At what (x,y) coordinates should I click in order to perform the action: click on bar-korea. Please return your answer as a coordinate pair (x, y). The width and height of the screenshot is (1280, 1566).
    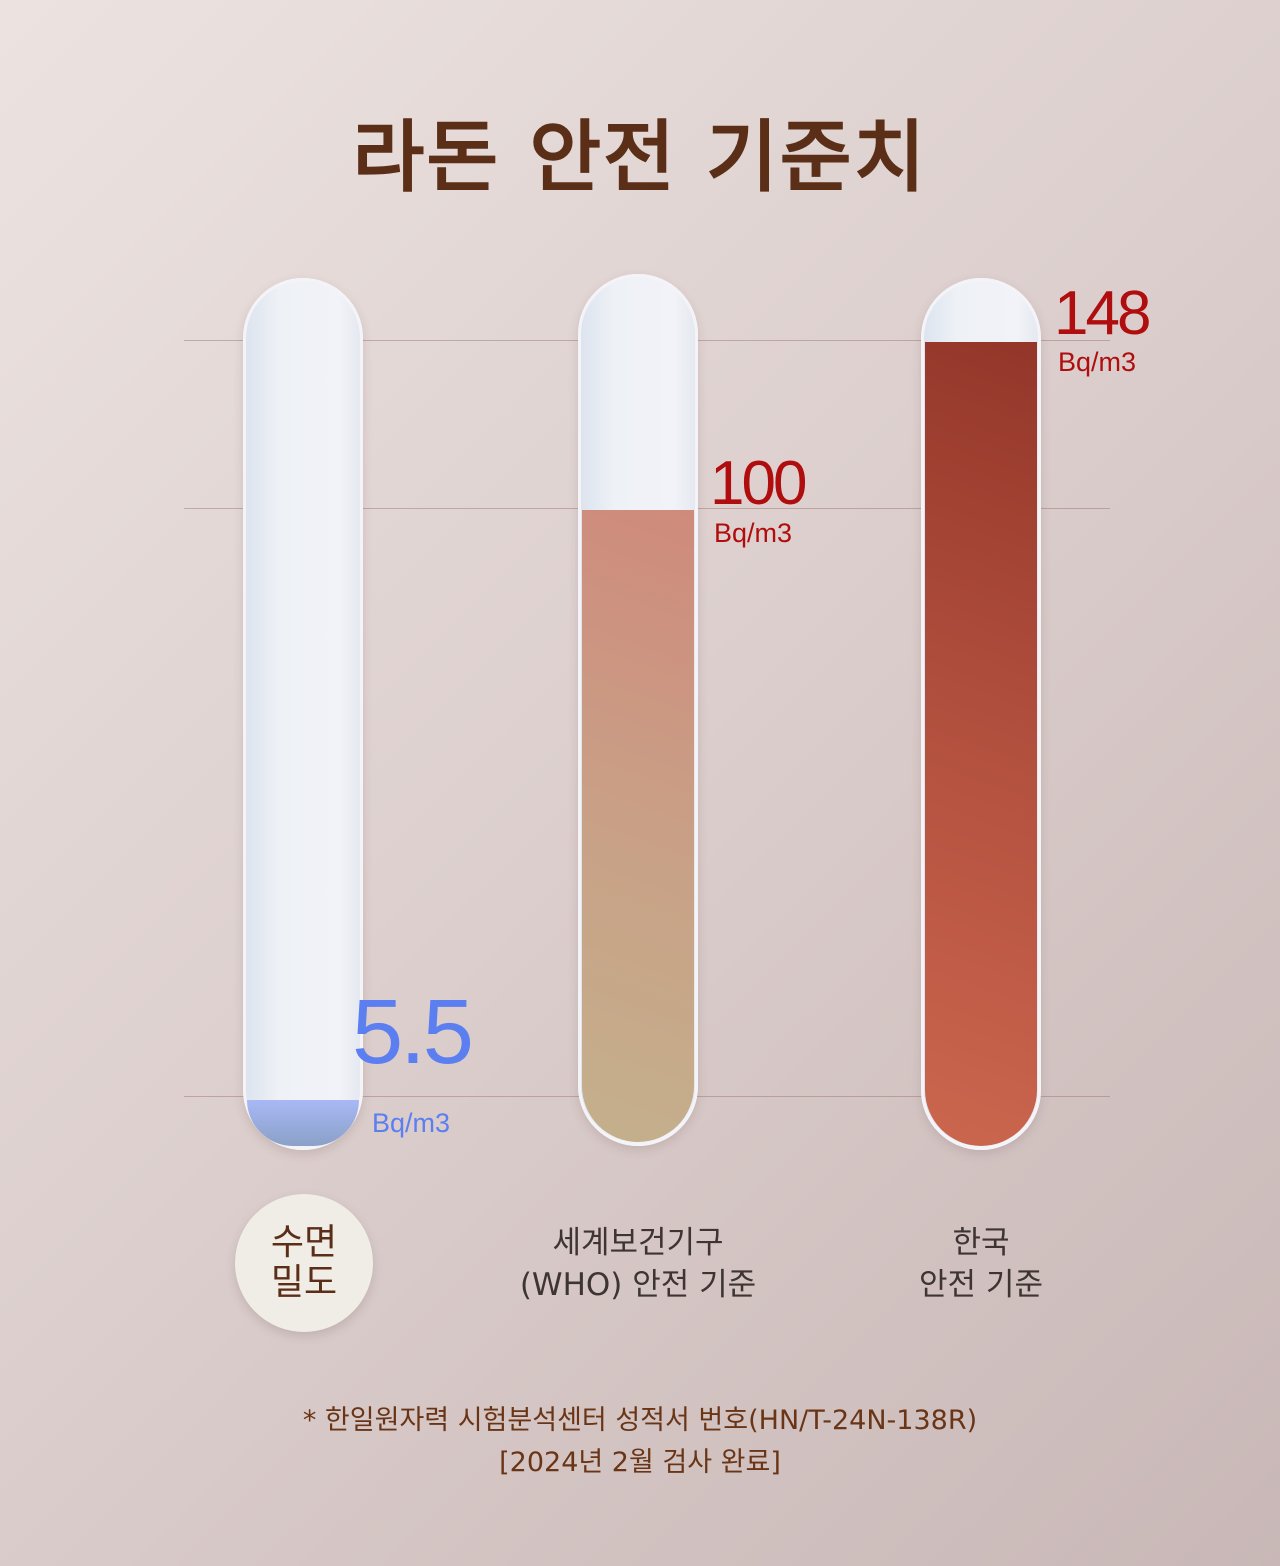
    Looking at the image, I should click on (981, 744).